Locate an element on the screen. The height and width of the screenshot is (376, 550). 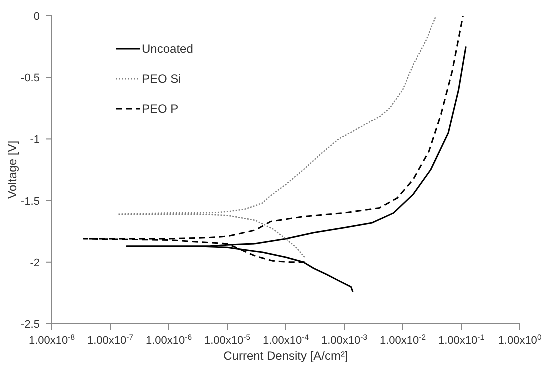
y-tick-label: -2 is located at coordinates (35, 263).